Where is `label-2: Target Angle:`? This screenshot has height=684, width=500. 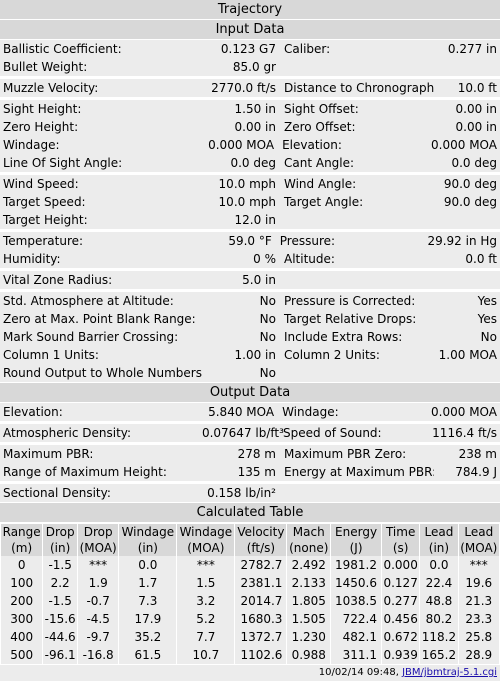 label-2: Target Angle: is located at coordinates (324, 202).